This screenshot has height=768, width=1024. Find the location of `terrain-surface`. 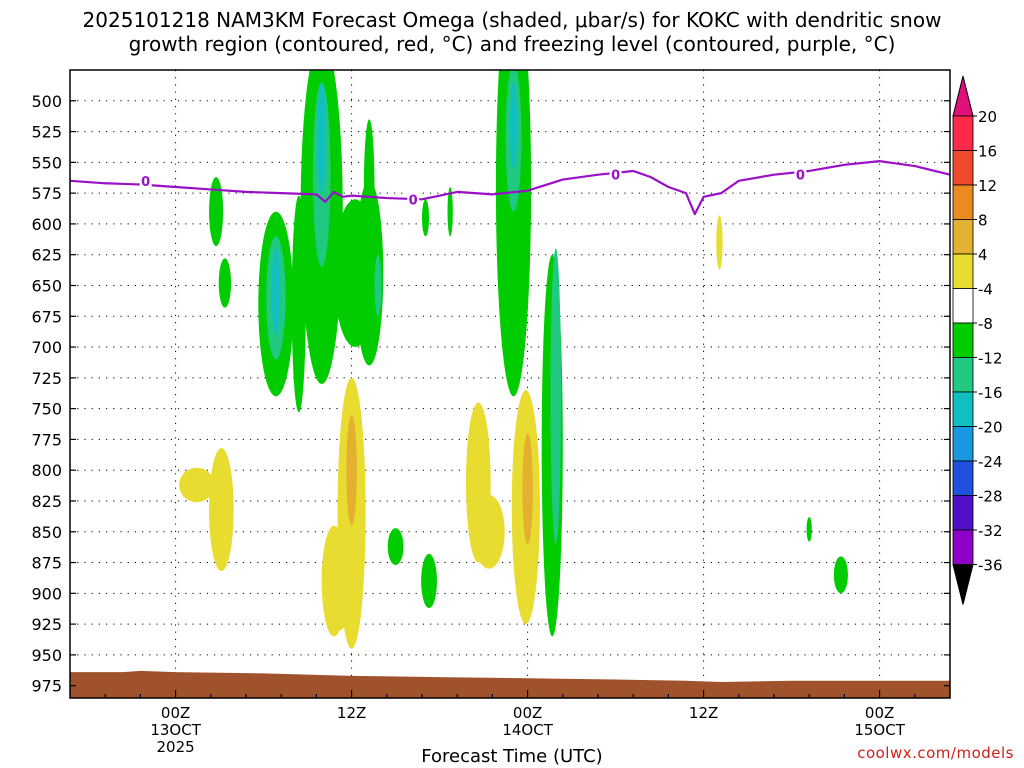

terrain-surface is located at coordinates (510, 684).